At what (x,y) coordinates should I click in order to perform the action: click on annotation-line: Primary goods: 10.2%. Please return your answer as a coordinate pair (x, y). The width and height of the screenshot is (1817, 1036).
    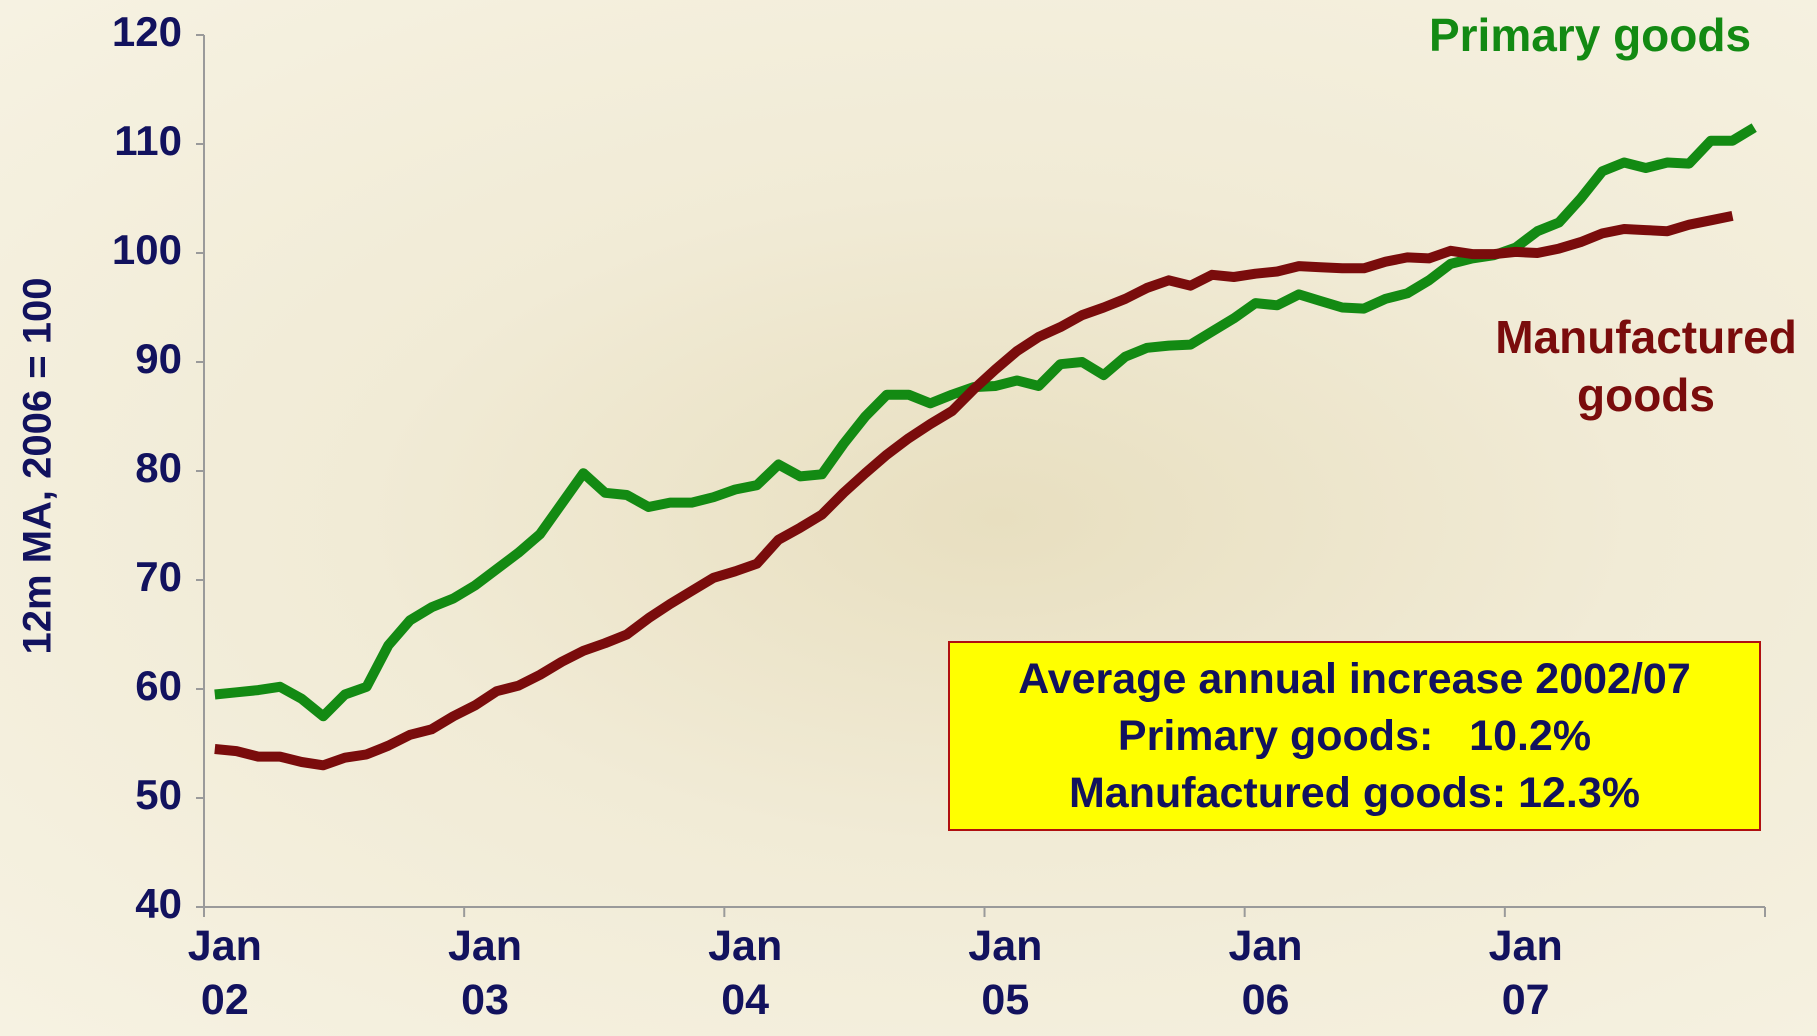
    Looking at the image, I should click on (1354, 735).